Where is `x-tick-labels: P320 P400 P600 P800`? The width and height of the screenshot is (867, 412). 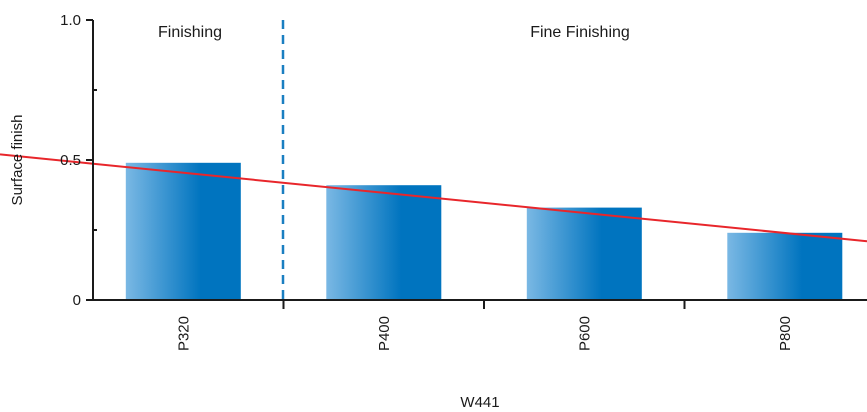 x-tick-labels: P320 P400 P600 P800 is located at coordinates (484, 333).